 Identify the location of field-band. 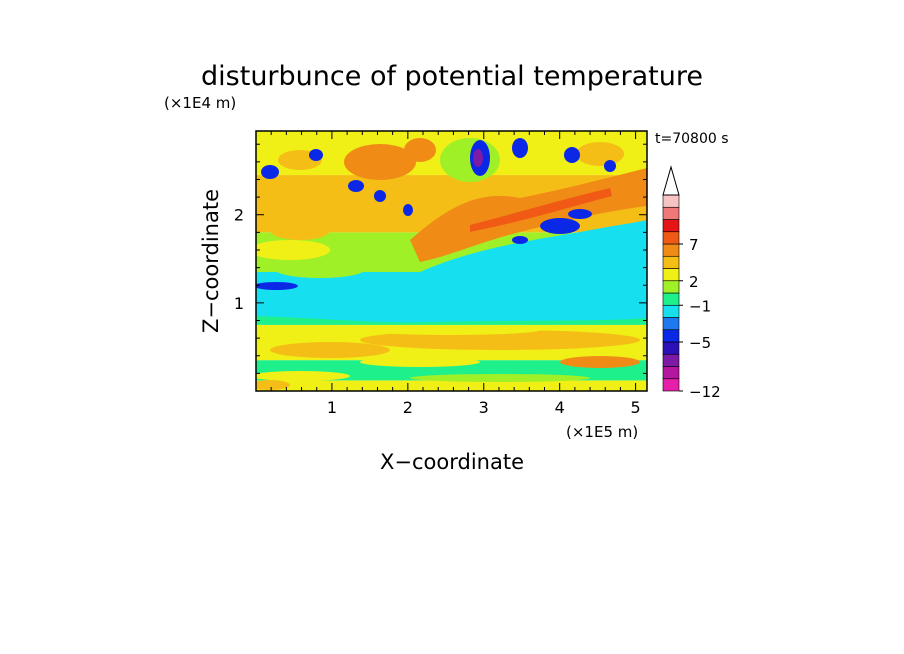
(451, 385).